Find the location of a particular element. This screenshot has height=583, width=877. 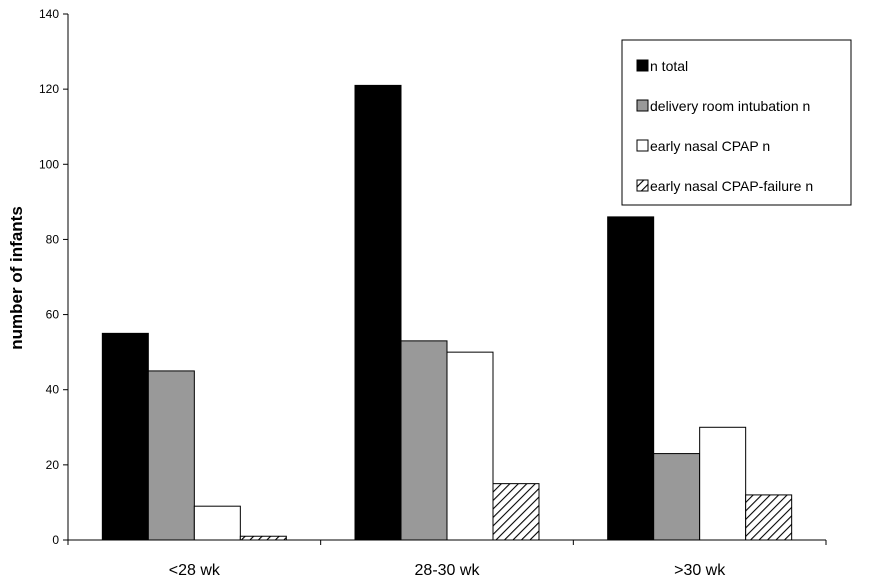

legend-label-4: early nasal CPAP-failure n is located at coordinates (731, 186).